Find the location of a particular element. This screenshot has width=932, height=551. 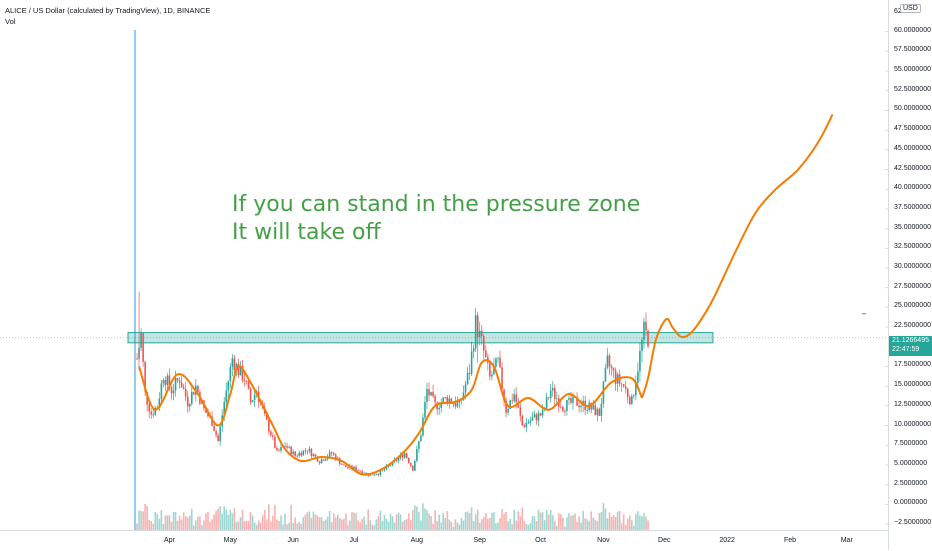

last-price-tag: 21.1266495 22:47:59 is located at coordinates (910, 346).